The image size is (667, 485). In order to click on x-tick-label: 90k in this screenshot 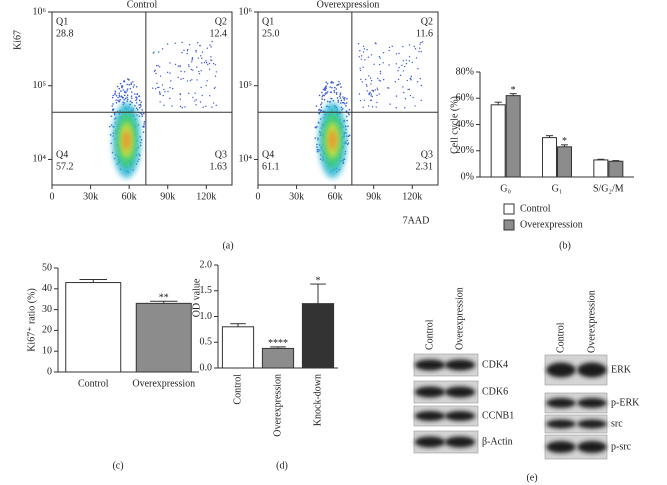, I will do `click(373, 196)`.